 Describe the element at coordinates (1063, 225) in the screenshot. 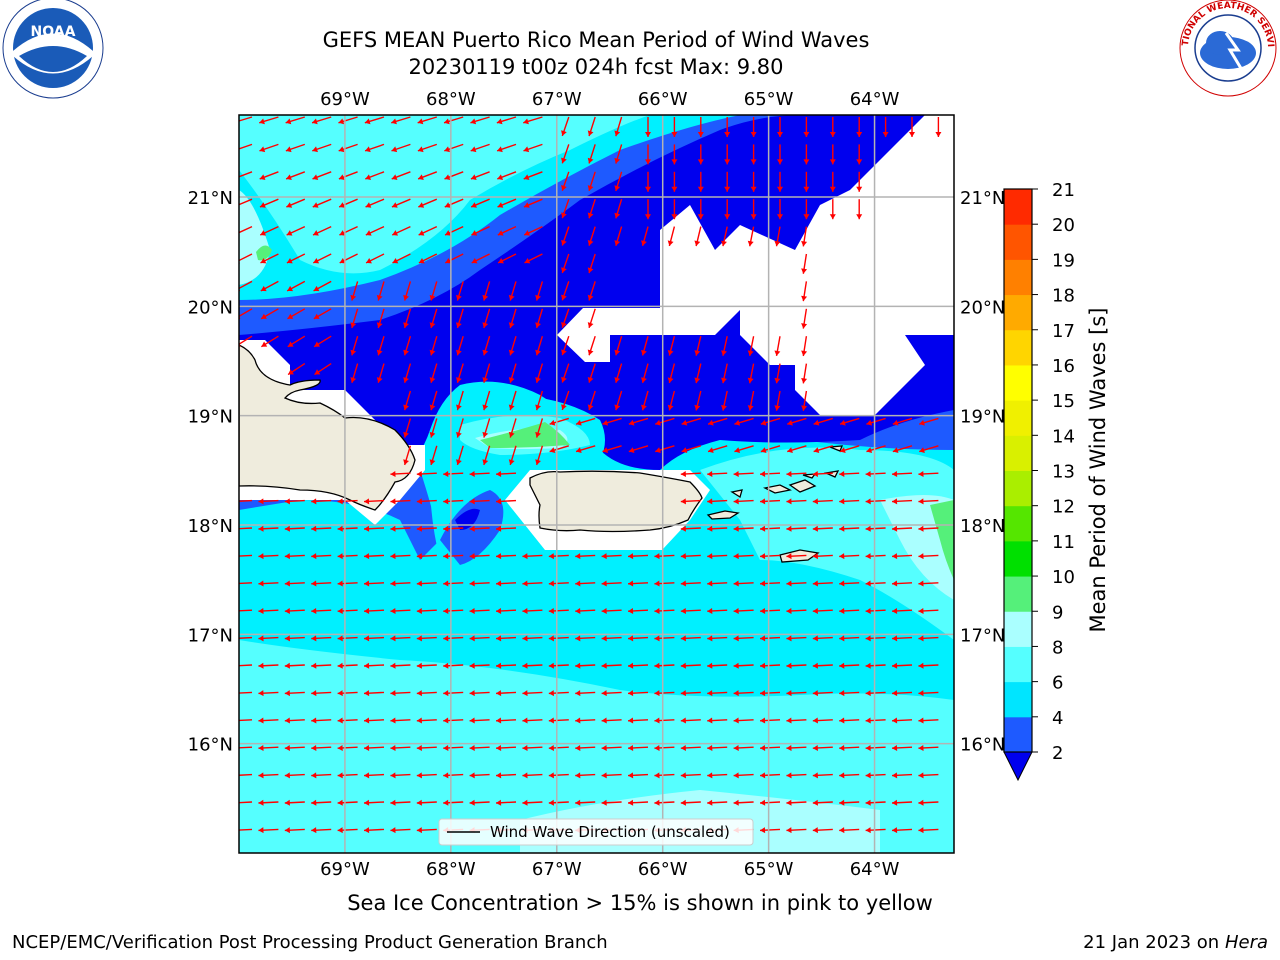

I see `colorbar-tick-label: 20` at that location.